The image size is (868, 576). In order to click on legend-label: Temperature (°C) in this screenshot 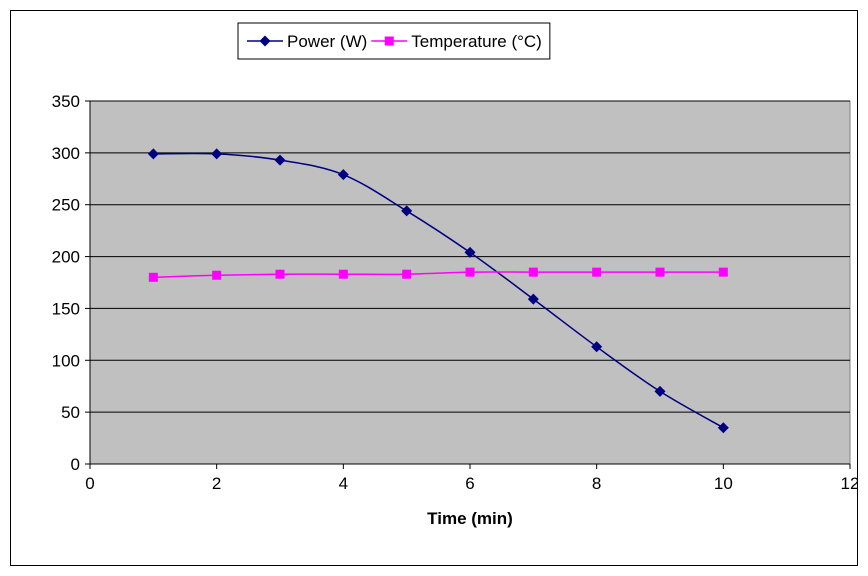, I will do `click(476, 41)`.